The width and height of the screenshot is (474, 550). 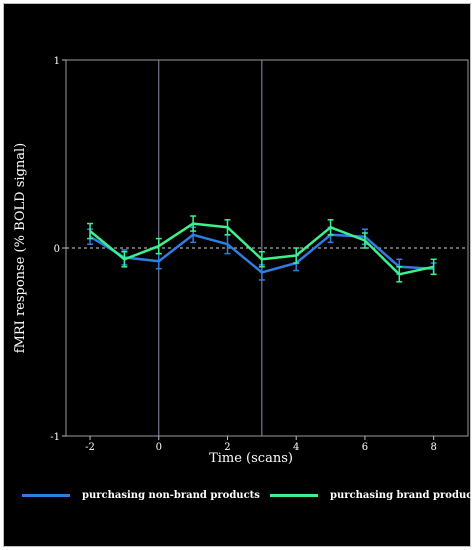 I want to click on x-axis-label: Time (scans), so click(x=251, y=458).